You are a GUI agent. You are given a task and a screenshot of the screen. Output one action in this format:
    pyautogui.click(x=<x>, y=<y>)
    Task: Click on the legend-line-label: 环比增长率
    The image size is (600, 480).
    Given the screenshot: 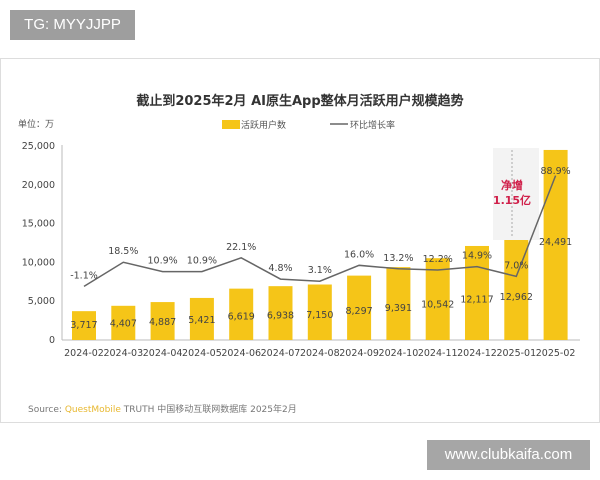 What is the action you would take?
    pyautogui.click(x=372, y=125)
    